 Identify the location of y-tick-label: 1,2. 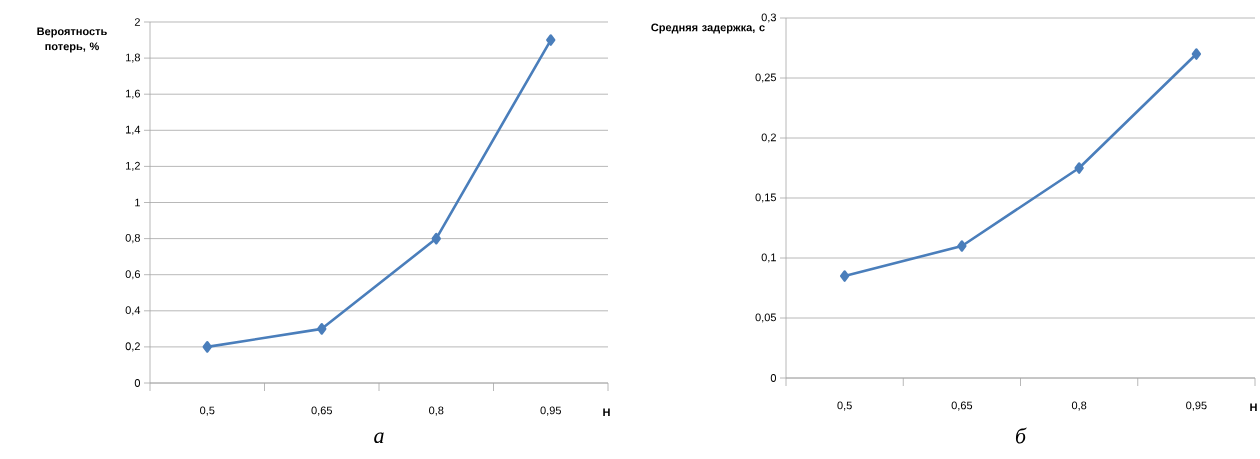
(133, 166).